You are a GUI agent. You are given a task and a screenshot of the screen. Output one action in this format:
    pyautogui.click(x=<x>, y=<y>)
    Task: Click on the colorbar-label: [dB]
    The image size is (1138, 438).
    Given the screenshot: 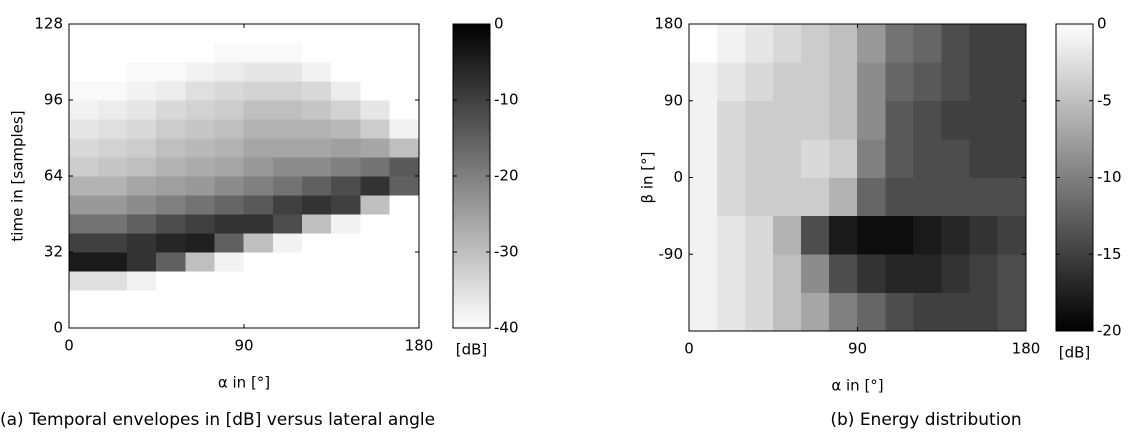 What is the action you would take?
    pyautogui.click(x=1075, y=353)
    